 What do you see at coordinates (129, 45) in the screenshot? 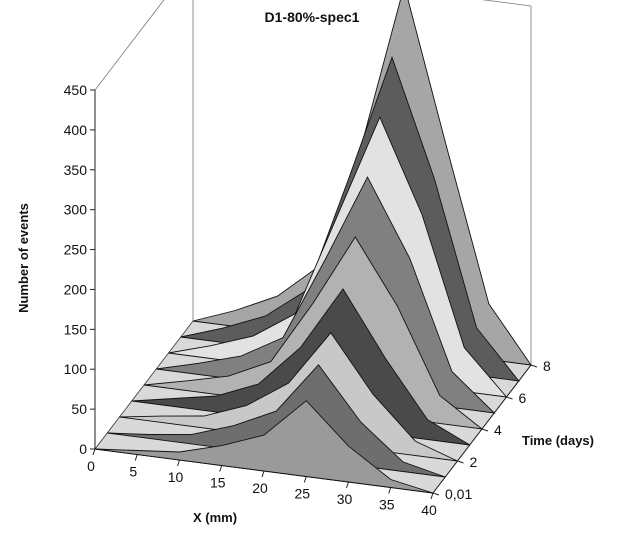
I see `box-edge-top-left` at bounding box center [129, 45].